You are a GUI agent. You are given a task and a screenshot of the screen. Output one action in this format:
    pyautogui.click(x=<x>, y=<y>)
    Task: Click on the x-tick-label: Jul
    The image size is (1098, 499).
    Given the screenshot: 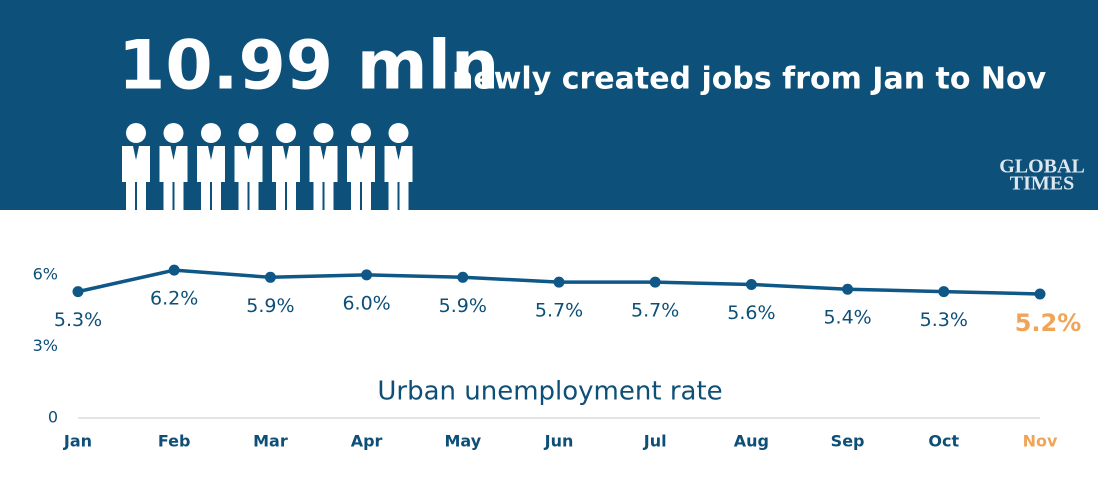 What is the action you would take?
    pyautogui.click(x=655, y=441)
    